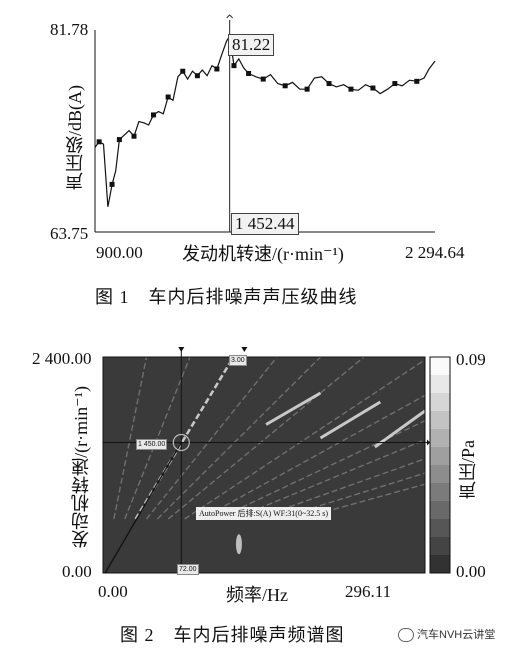 This screenshot has width=519, height=654. Describe the element at coordinates (226, 297) in the screenshot. I see `figure1-caption: 图 1 车内后排噪声声压级曲线` at that location.